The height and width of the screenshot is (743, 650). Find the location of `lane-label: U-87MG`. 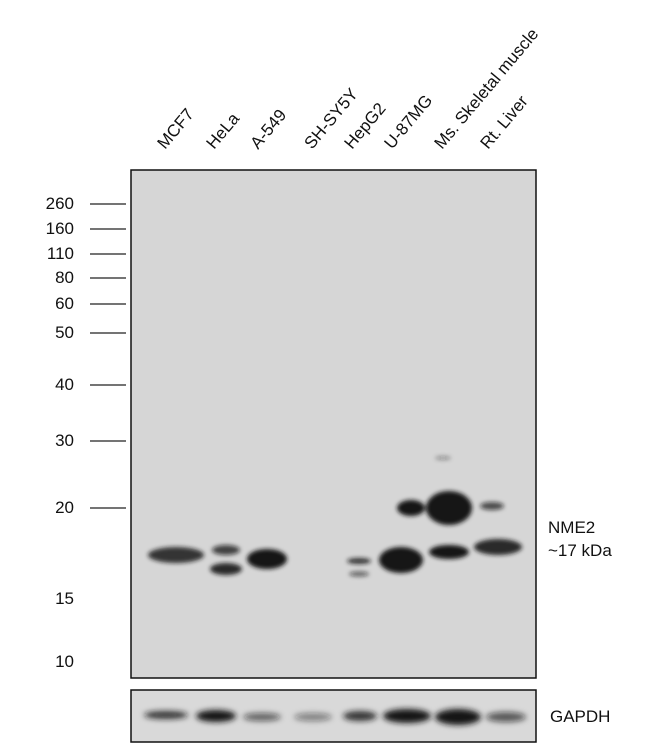

lane-label: U-87MG is located at coordinates (409, 121).